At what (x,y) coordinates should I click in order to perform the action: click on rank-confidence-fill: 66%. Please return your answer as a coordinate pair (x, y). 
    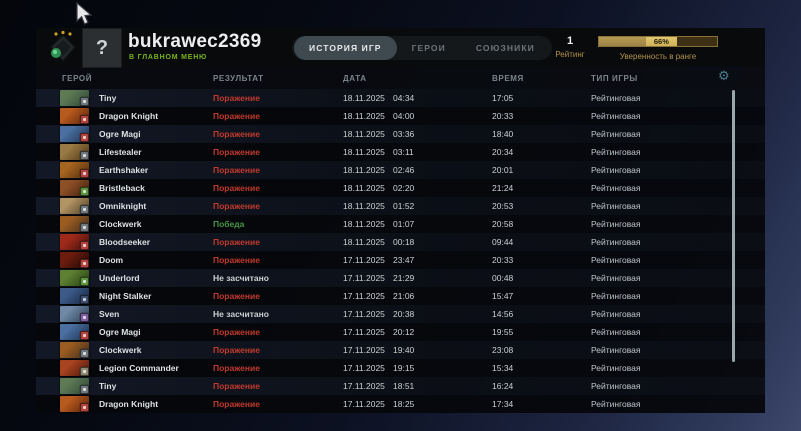
    Looking at the image, I should click on (638, 41).